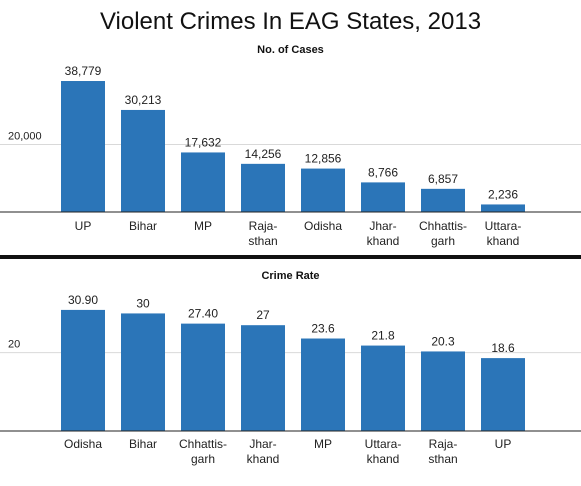 The width and height of the screenshot is (581, 486). Describe the element at coordinates (290, 21) in the screenshot. I see `chart-title: Violent Crimes In EAG States, 2013` at that location.